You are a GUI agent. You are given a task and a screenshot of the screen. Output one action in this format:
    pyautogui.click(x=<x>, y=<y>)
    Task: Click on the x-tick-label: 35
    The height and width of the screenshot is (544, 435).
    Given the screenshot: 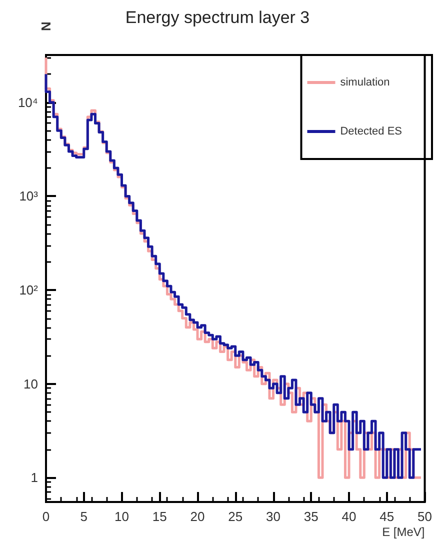 What is the action you would take?
    pyautogui.click(x=311, y=516)
    